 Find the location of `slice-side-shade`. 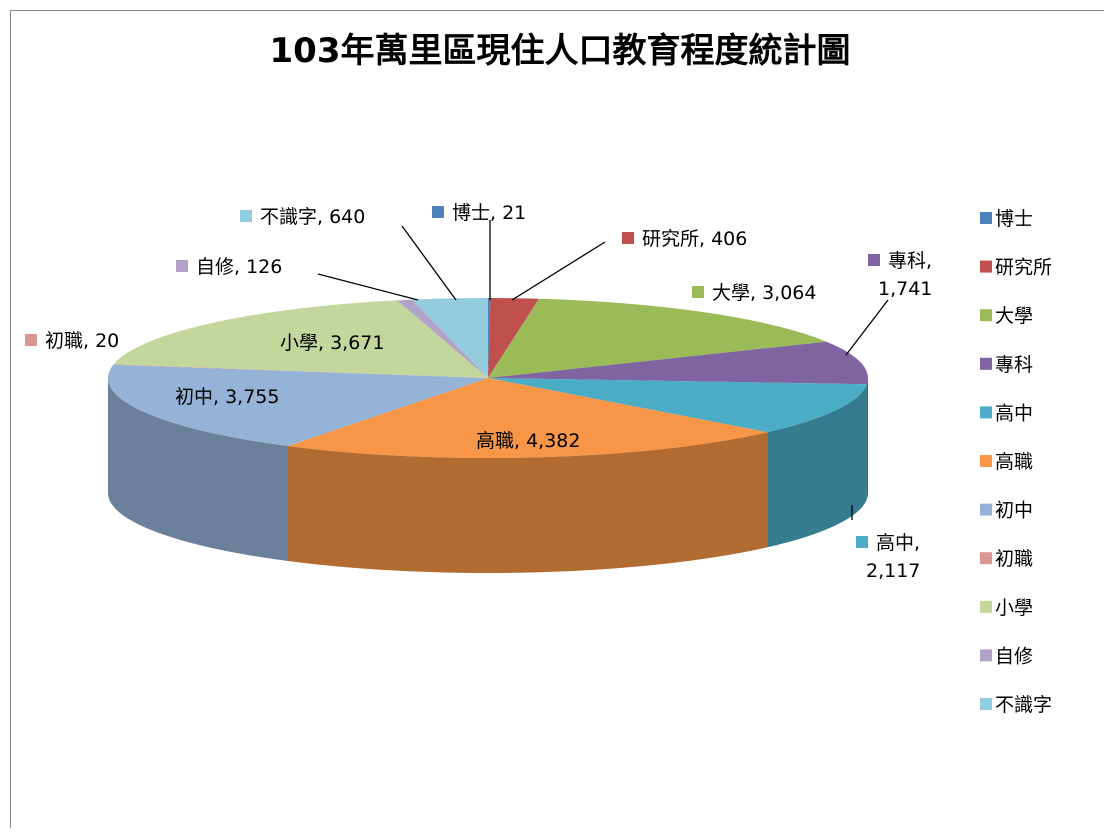

slice-side-shade is located at coordinates (867, 438).